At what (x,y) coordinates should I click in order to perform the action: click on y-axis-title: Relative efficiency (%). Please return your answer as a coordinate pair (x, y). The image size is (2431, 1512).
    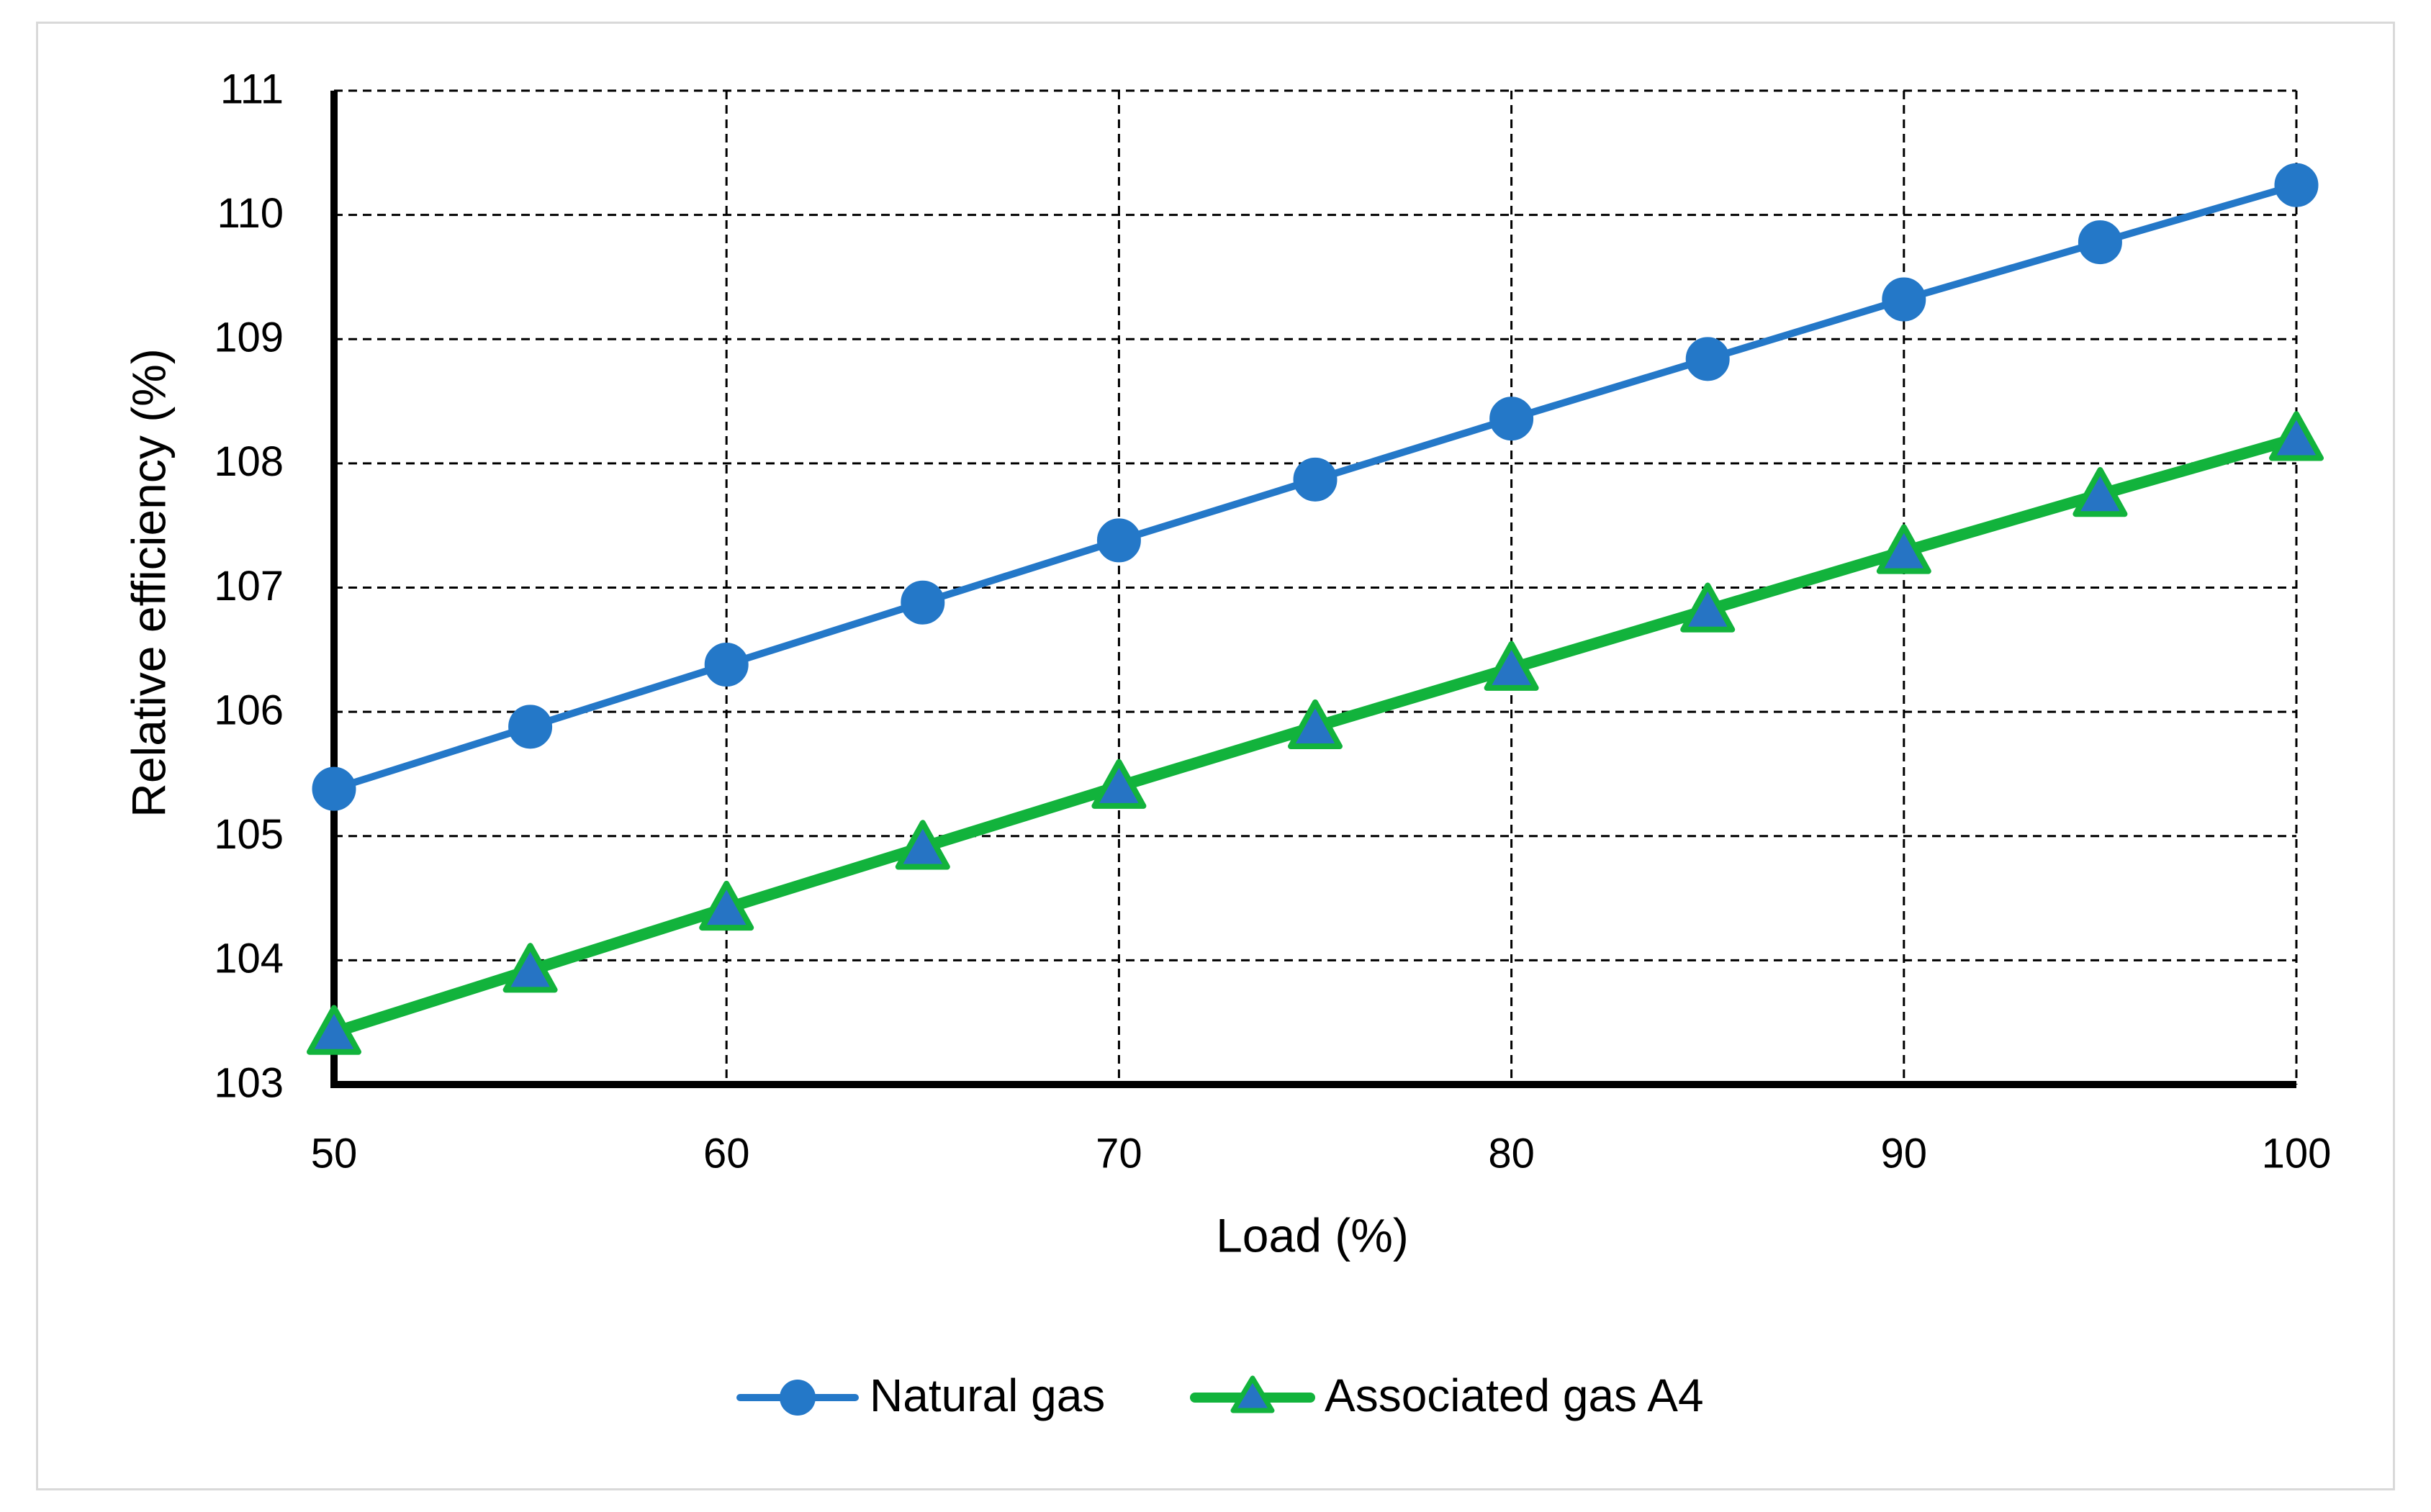
    Looking at the image, I should click on (148, 583).